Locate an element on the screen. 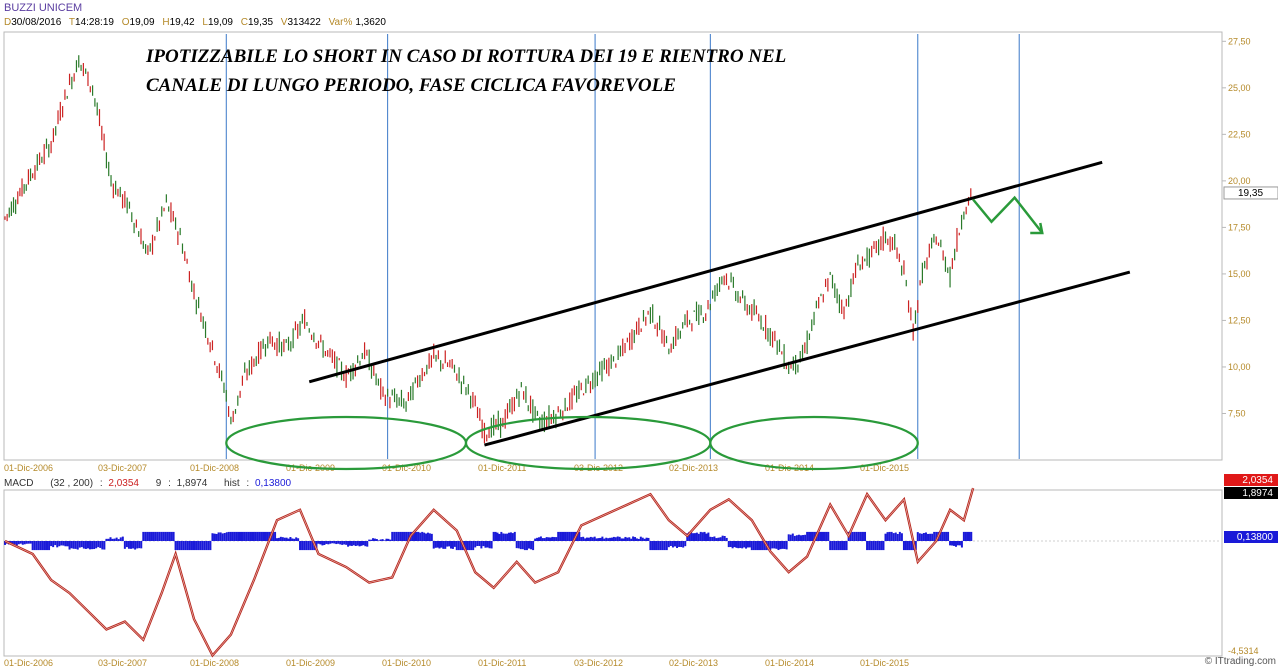 Image resolution: width=1278 pixels, height=668 pixels. y-tick-label: 25,00 is located at coordinates (1239, 88).